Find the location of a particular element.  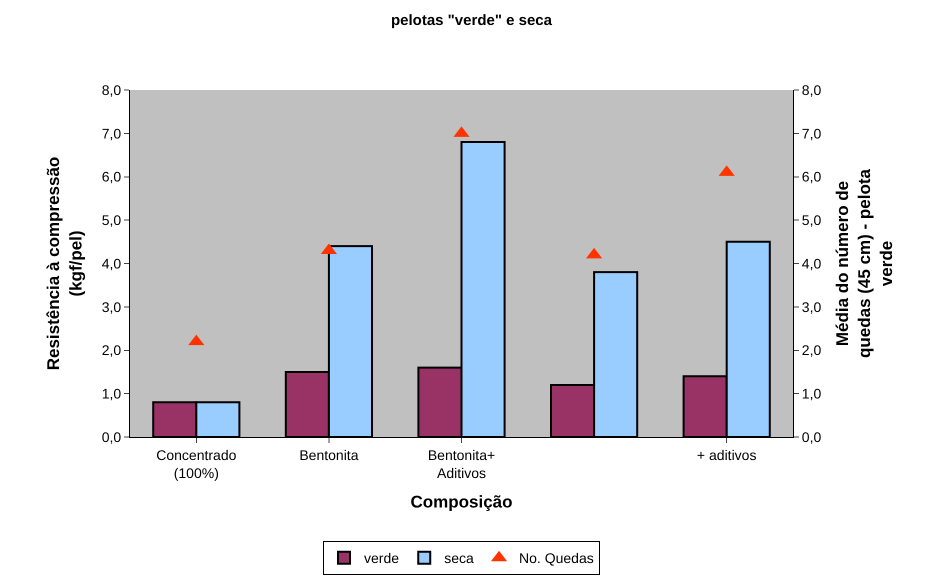

y-tick-label: 5,0 is located at coordinates (112, 220).